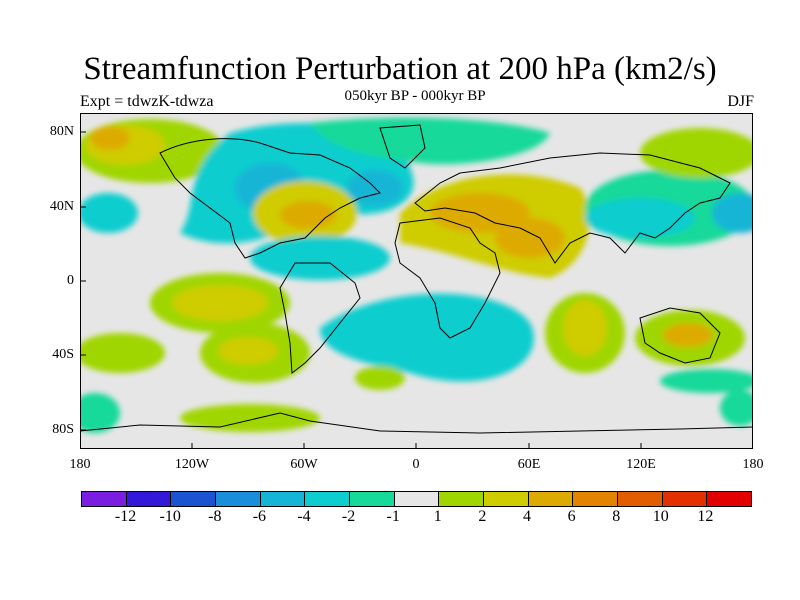 The height and width of the screenshot is (600, 800). Describe the element at coordinates (304, 516) in the screenshot. I see `colorbar-label: -4` at that location.